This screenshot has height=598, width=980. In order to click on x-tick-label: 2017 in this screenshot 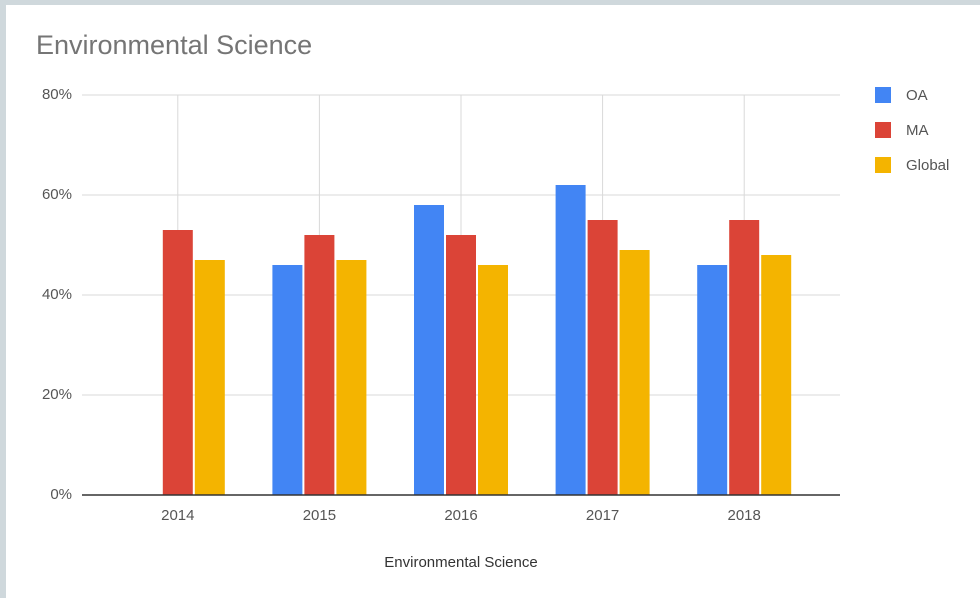, I will do `click(602, 515)`.